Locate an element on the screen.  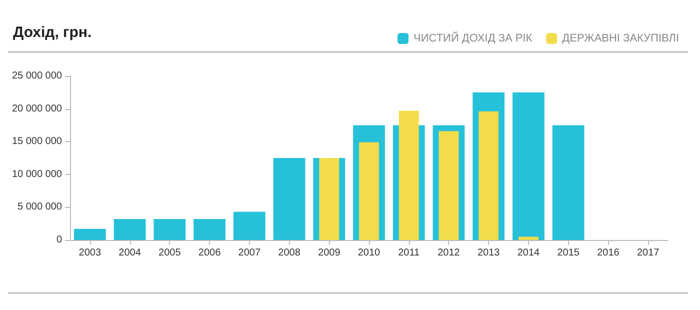
chart-title: Дохід, грн. is located at coordinates (52, 32).